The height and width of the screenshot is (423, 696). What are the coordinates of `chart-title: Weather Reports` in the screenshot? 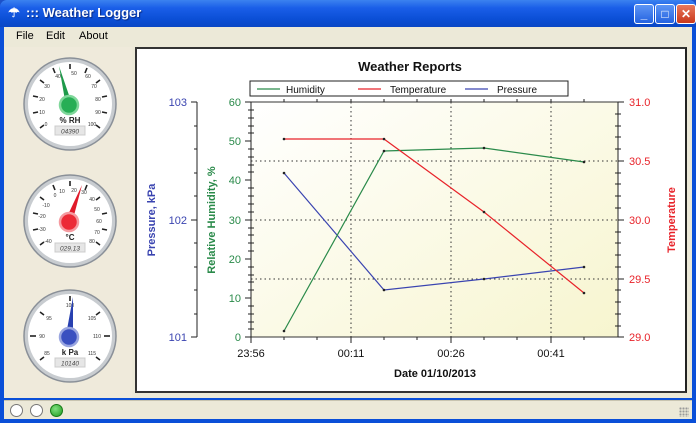 It's located at (410, 66).